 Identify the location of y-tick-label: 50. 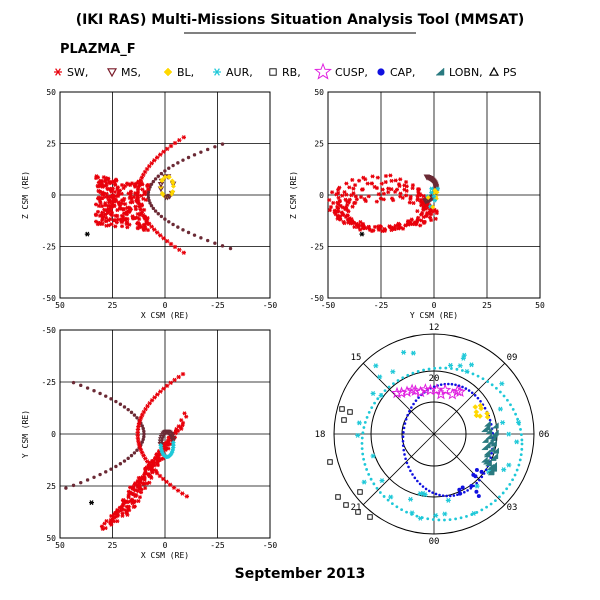
(51, 92).